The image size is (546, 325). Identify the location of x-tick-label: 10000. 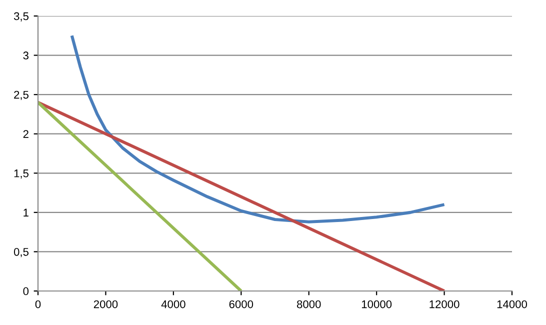
(377, 304).